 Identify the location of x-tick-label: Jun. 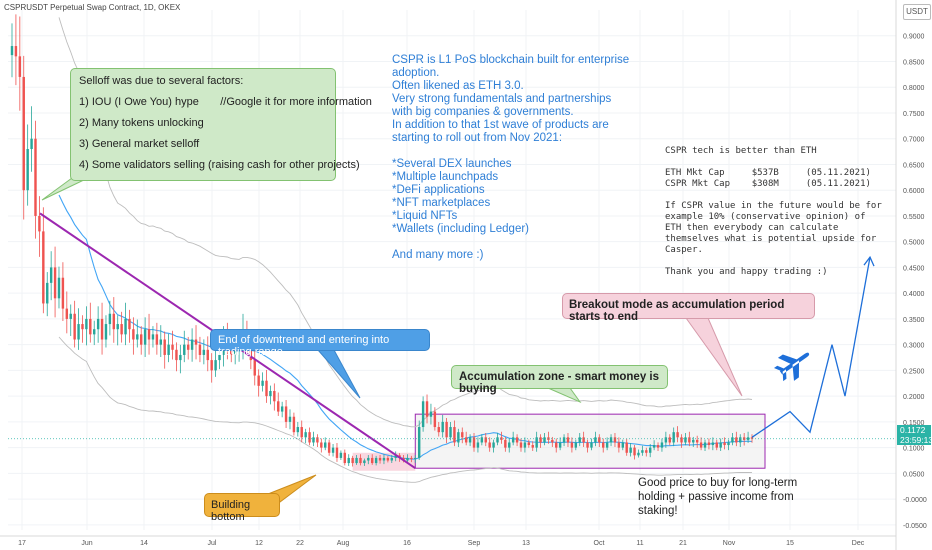
(86, 543).